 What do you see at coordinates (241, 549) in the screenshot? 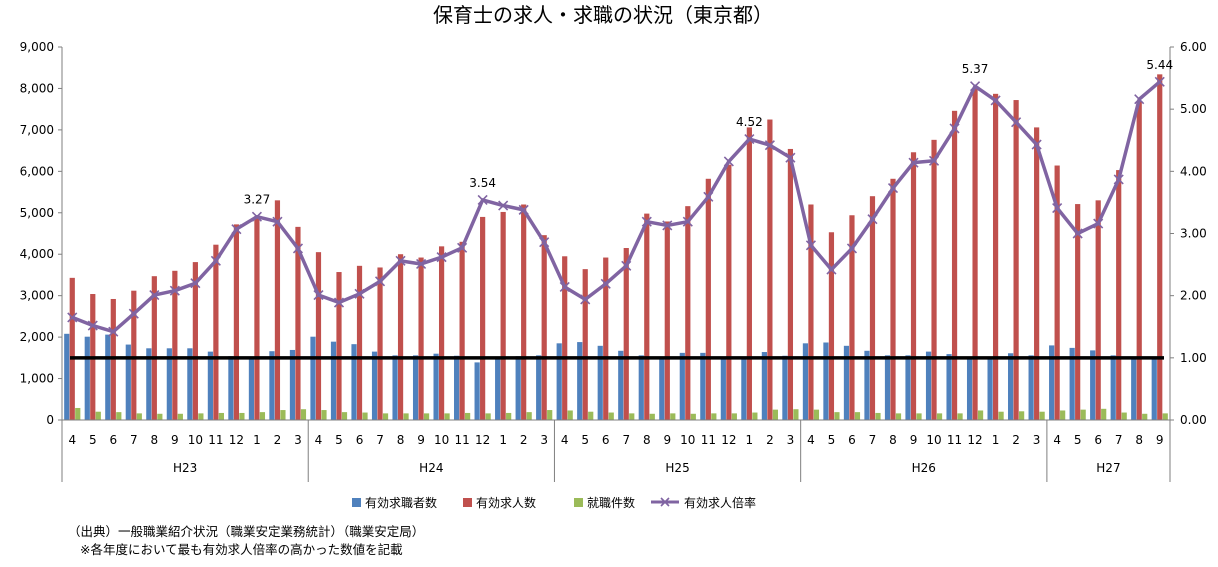
I see `footnote: ※各年度において最も有効求人倍率の高かった数値を記載` at bounding box center [241, 549].